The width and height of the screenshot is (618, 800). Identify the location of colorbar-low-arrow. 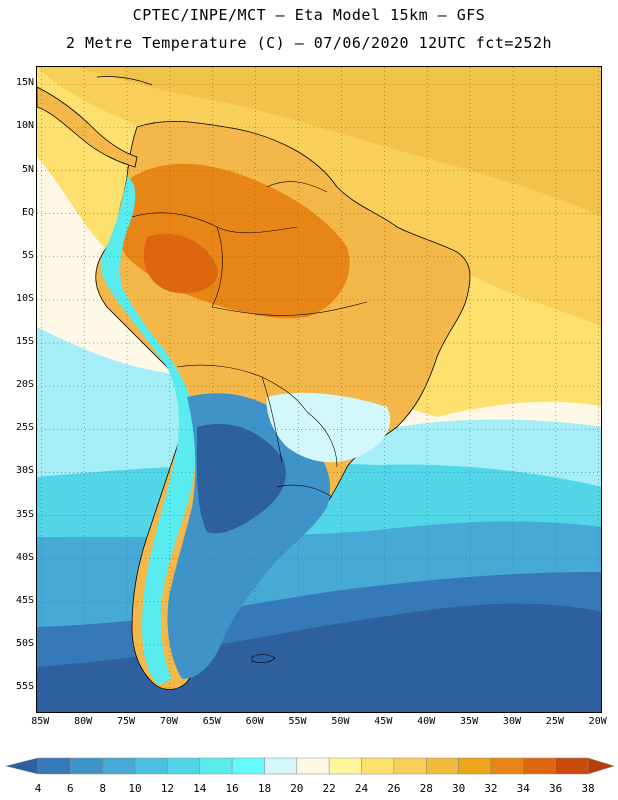
(22, 766).